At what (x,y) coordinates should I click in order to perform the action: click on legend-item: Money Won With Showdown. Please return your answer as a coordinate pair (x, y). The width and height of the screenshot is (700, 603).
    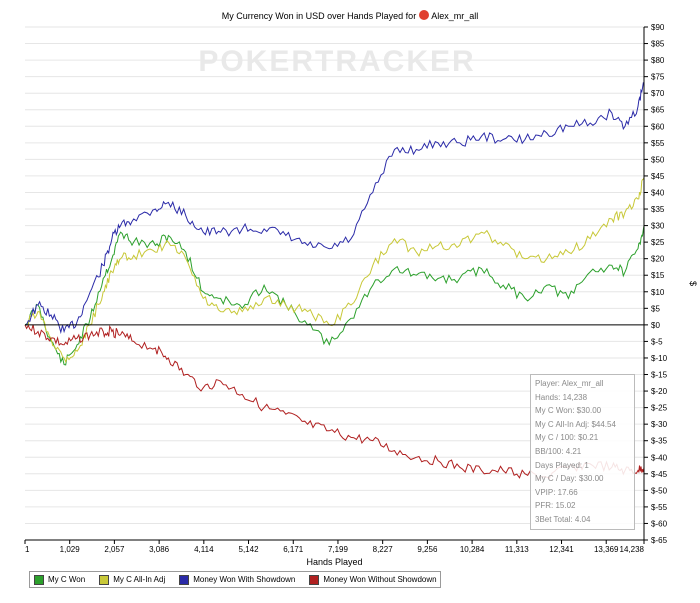
    Looking at the image, I should click on (237, 579).